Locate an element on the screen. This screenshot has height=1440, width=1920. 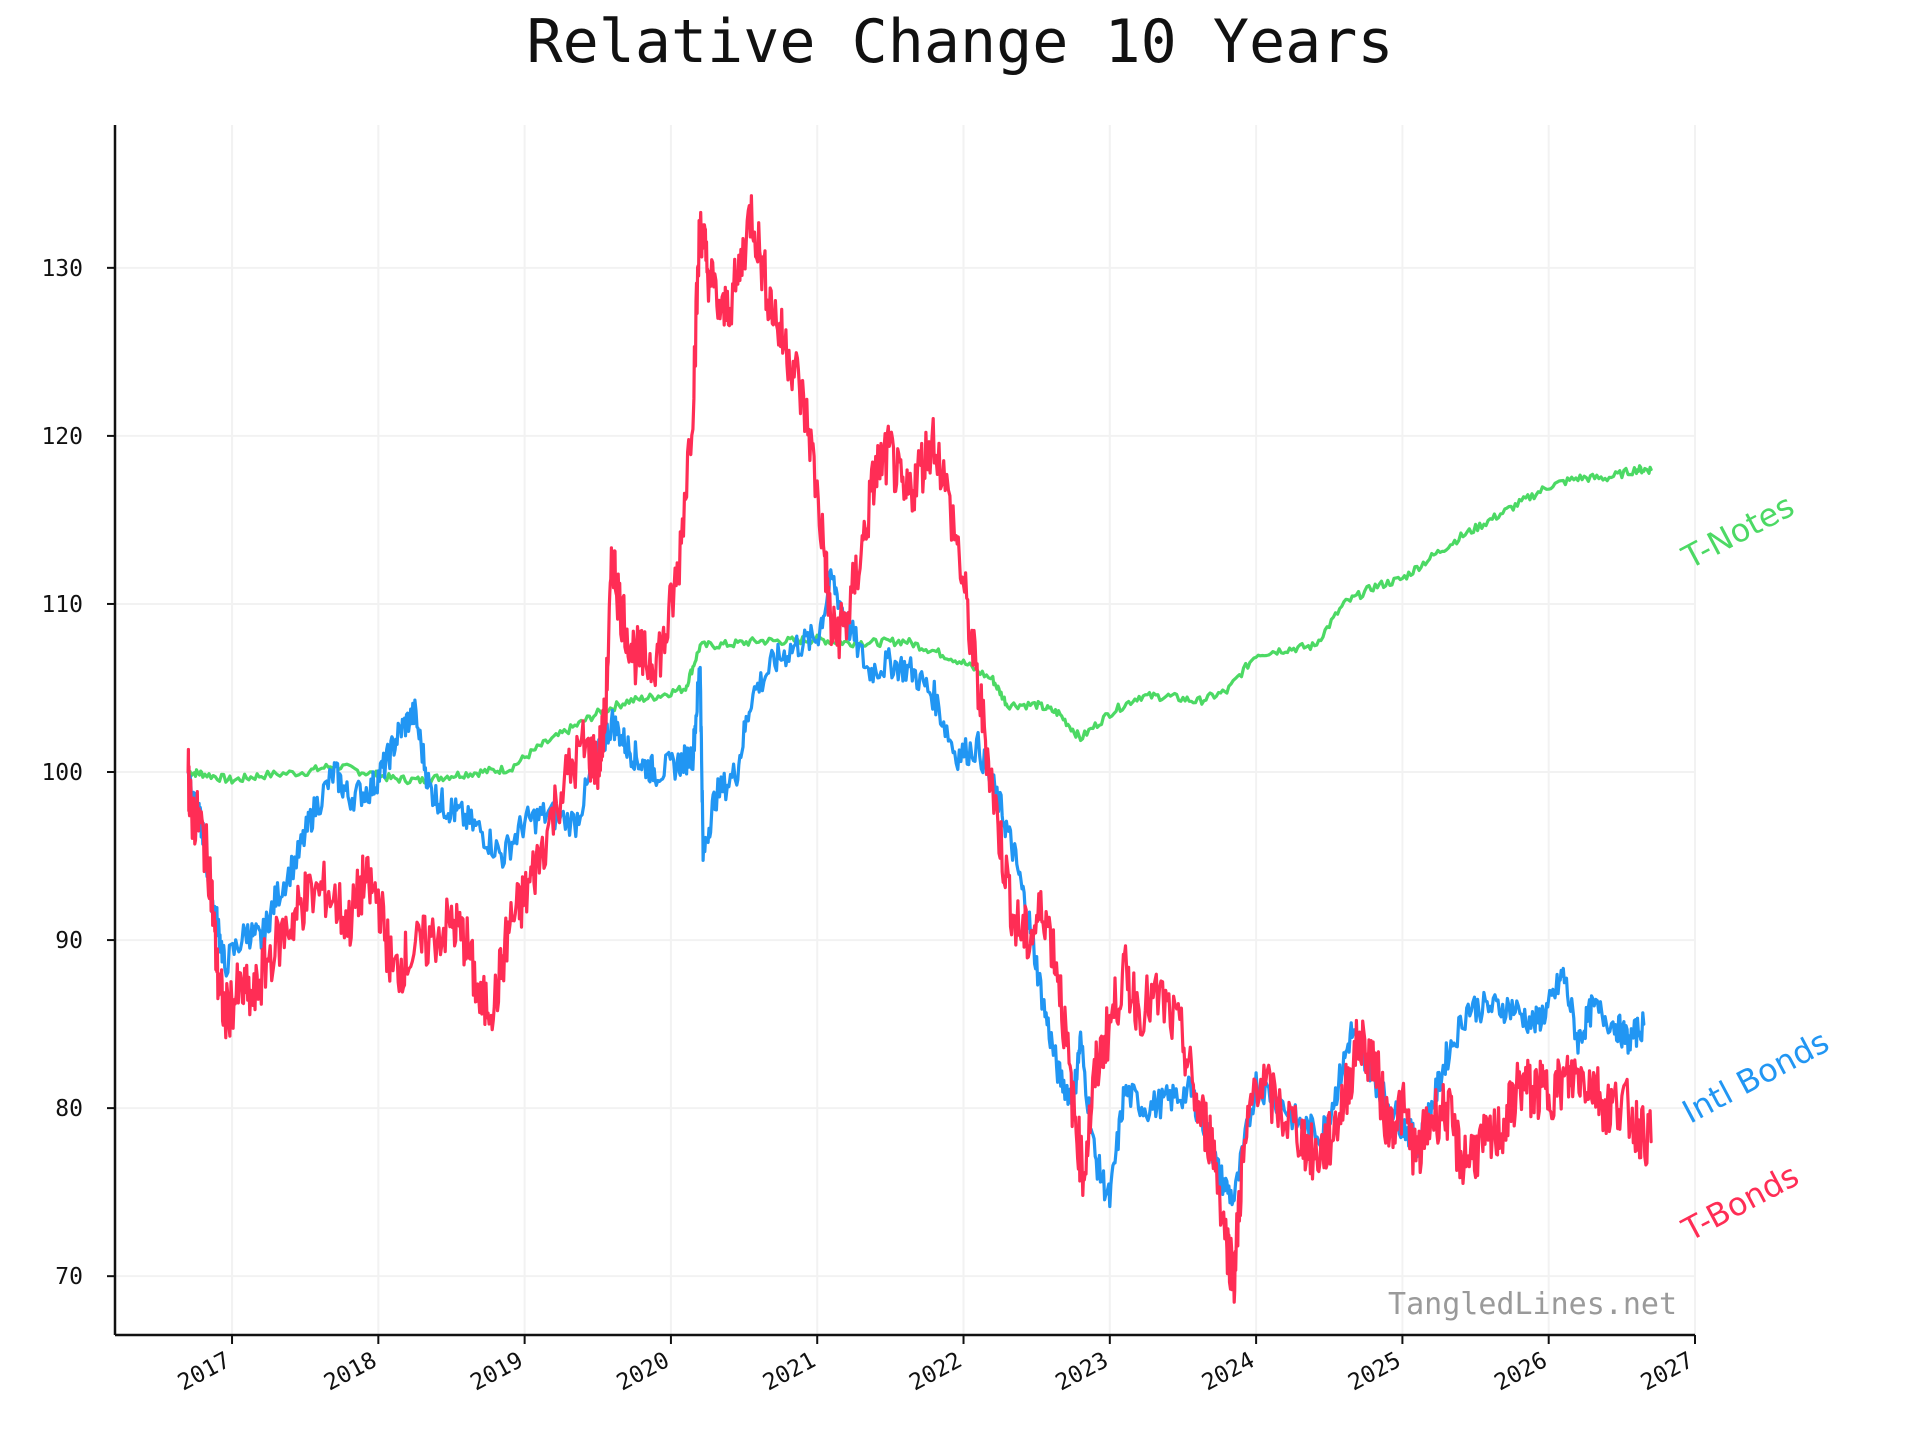
y-tick-label: 90 is located at coordinates (69, 941).